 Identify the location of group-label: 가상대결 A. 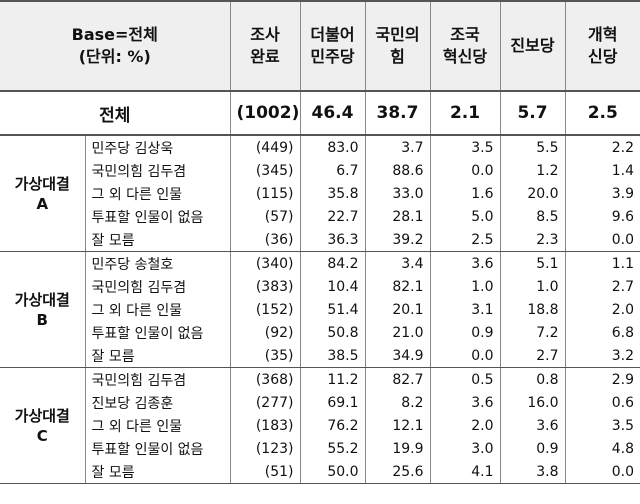
(42, 193).